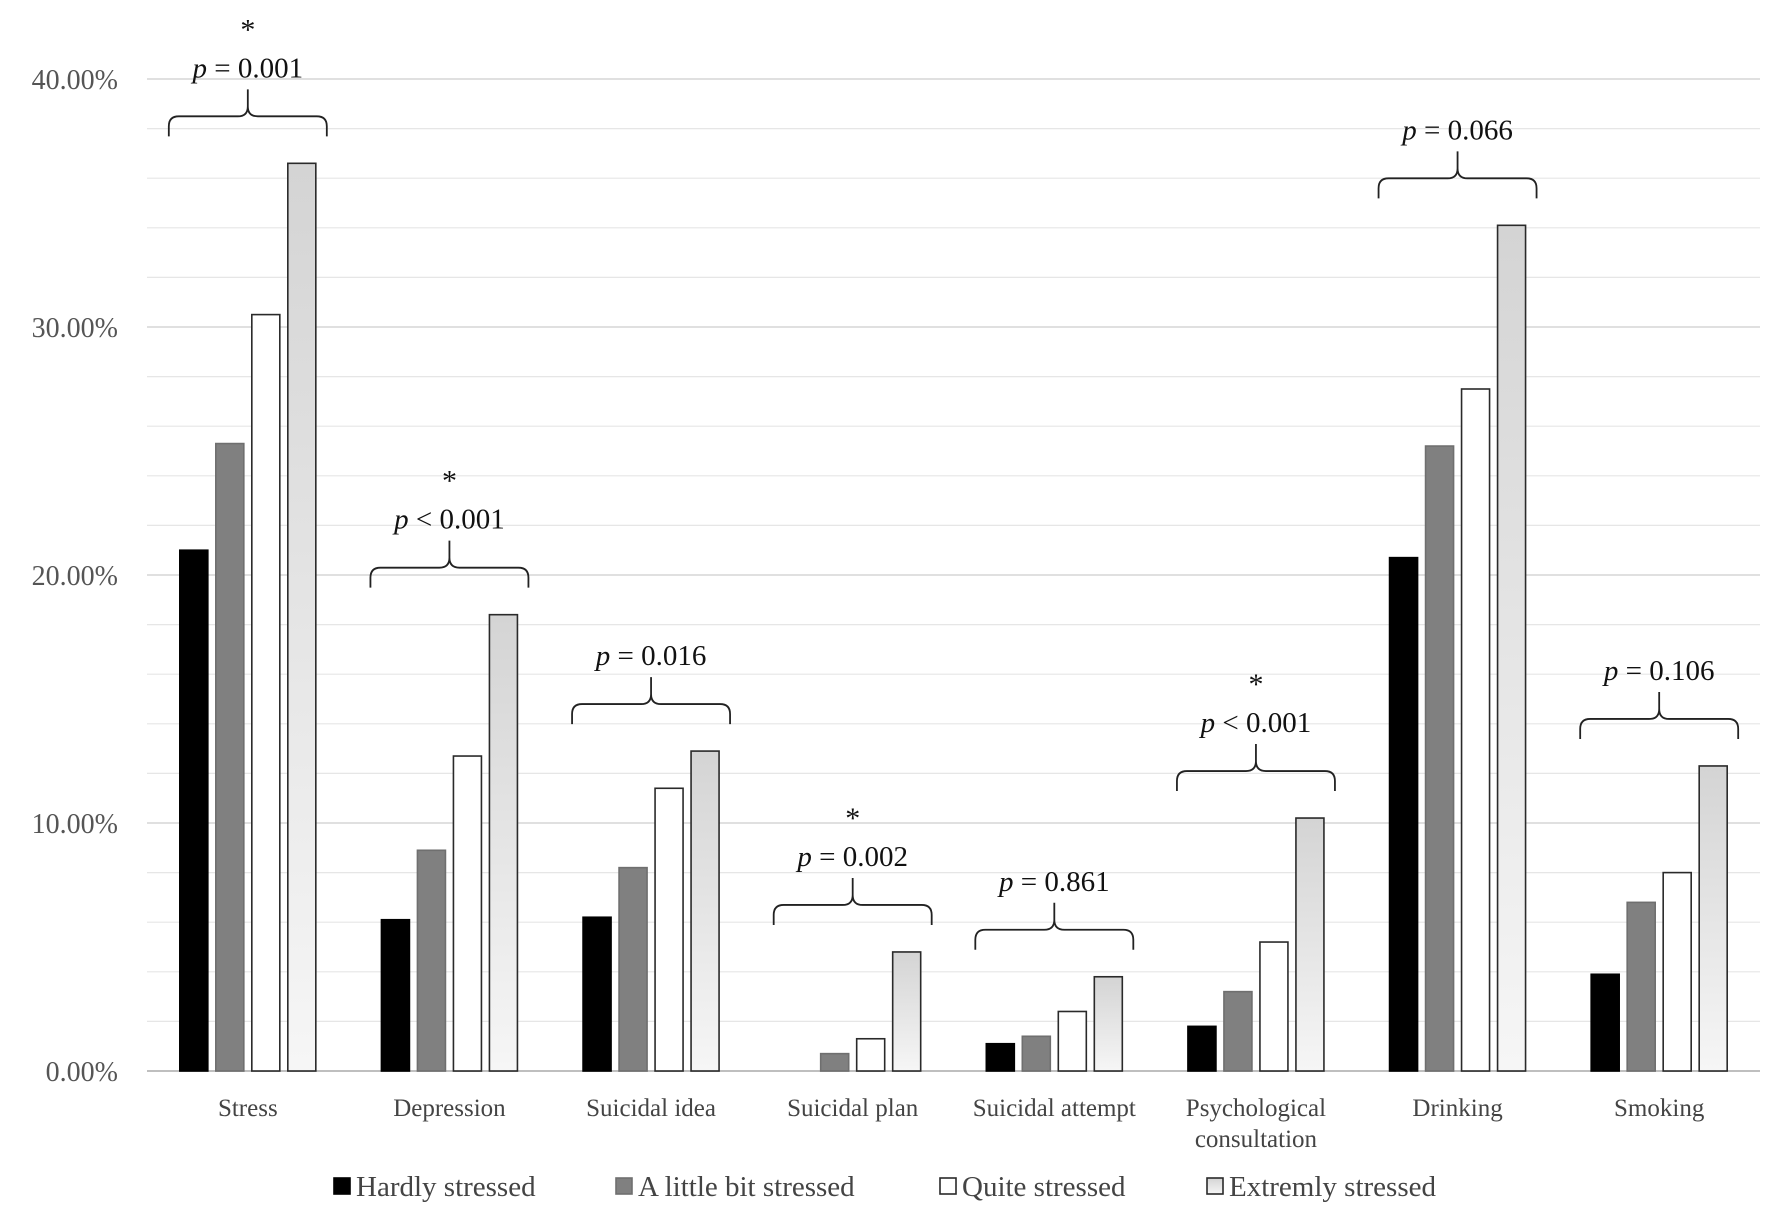 Image resolution: width=1772 pixels, height=1227 pixels. Describe the element at coordinates (75, 824) in the screenshot. I see `y-tick-label: 10.00%` at that location.